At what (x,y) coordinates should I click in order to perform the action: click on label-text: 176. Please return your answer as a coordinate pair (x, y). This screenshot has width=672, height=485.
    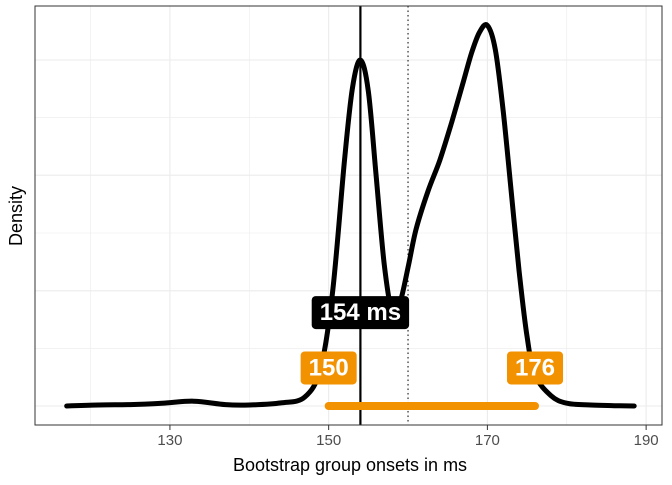
    Looking at the image, I should click on (535, 367).